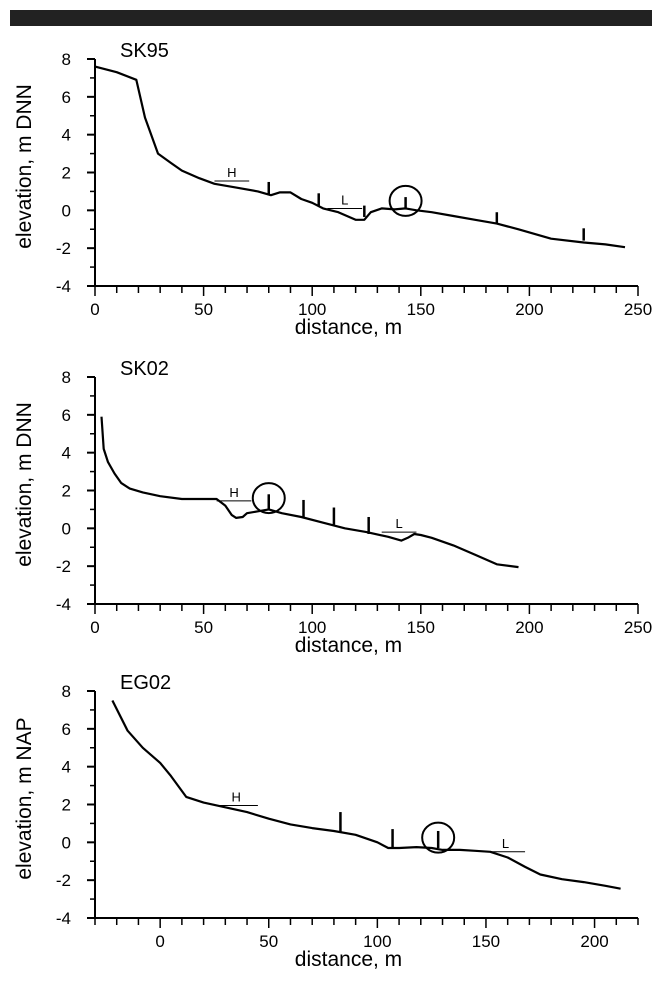 The image size is (656, 992). What do you see at coordinates (144, 51) in the screenshot?
I see `chart-title: SK95` at bounding box center [144, 51].